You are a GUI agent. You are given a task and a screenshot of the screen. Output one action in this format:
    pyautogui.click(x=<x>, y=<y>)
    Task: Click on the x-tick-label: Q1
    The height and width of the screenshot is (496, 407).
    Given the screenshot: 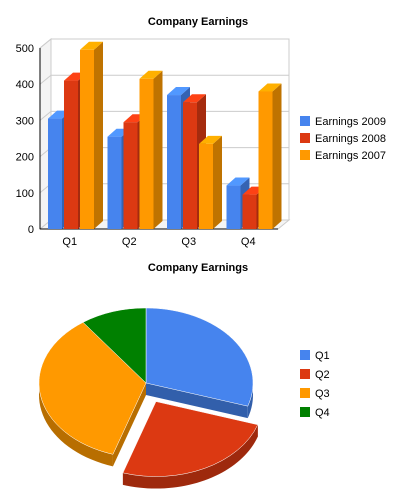 What is the action you would take?
    pyautogui.click(x=69, y=242)
    